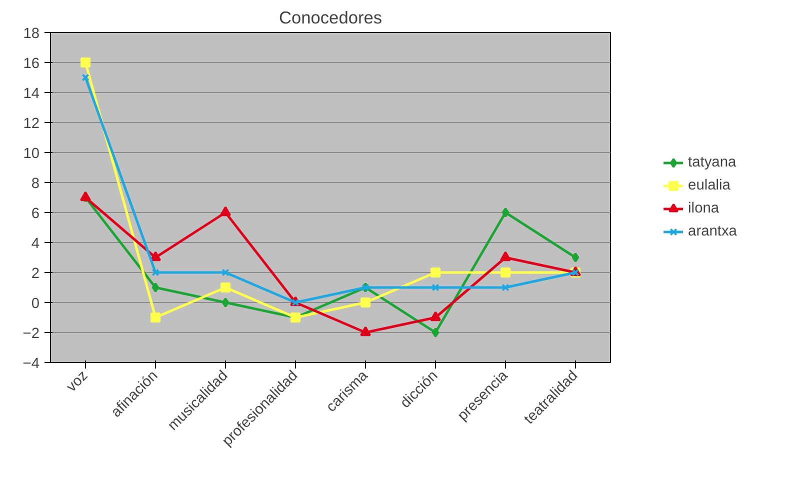 This screenshot has width=798, height=495. I want to click on y-tick-label: 12, so click(31, 124).